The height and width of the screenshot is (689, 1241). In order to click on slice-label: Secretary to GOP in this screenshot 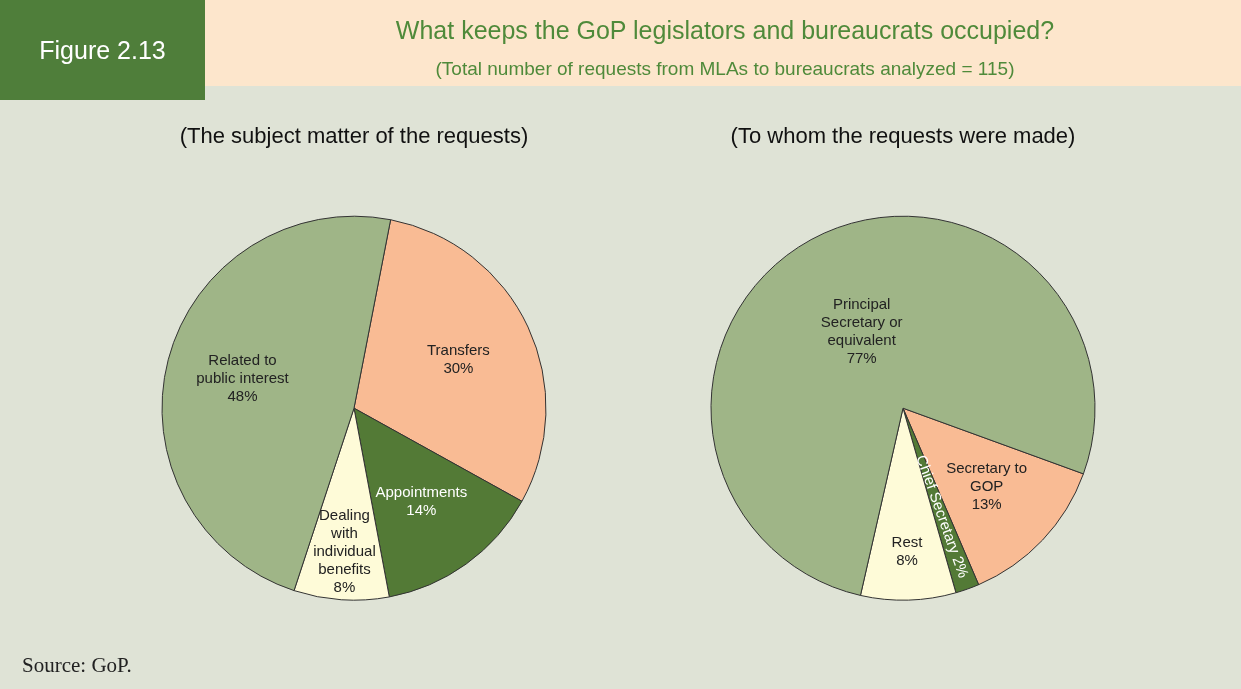, I will do `click(987, 477)`.